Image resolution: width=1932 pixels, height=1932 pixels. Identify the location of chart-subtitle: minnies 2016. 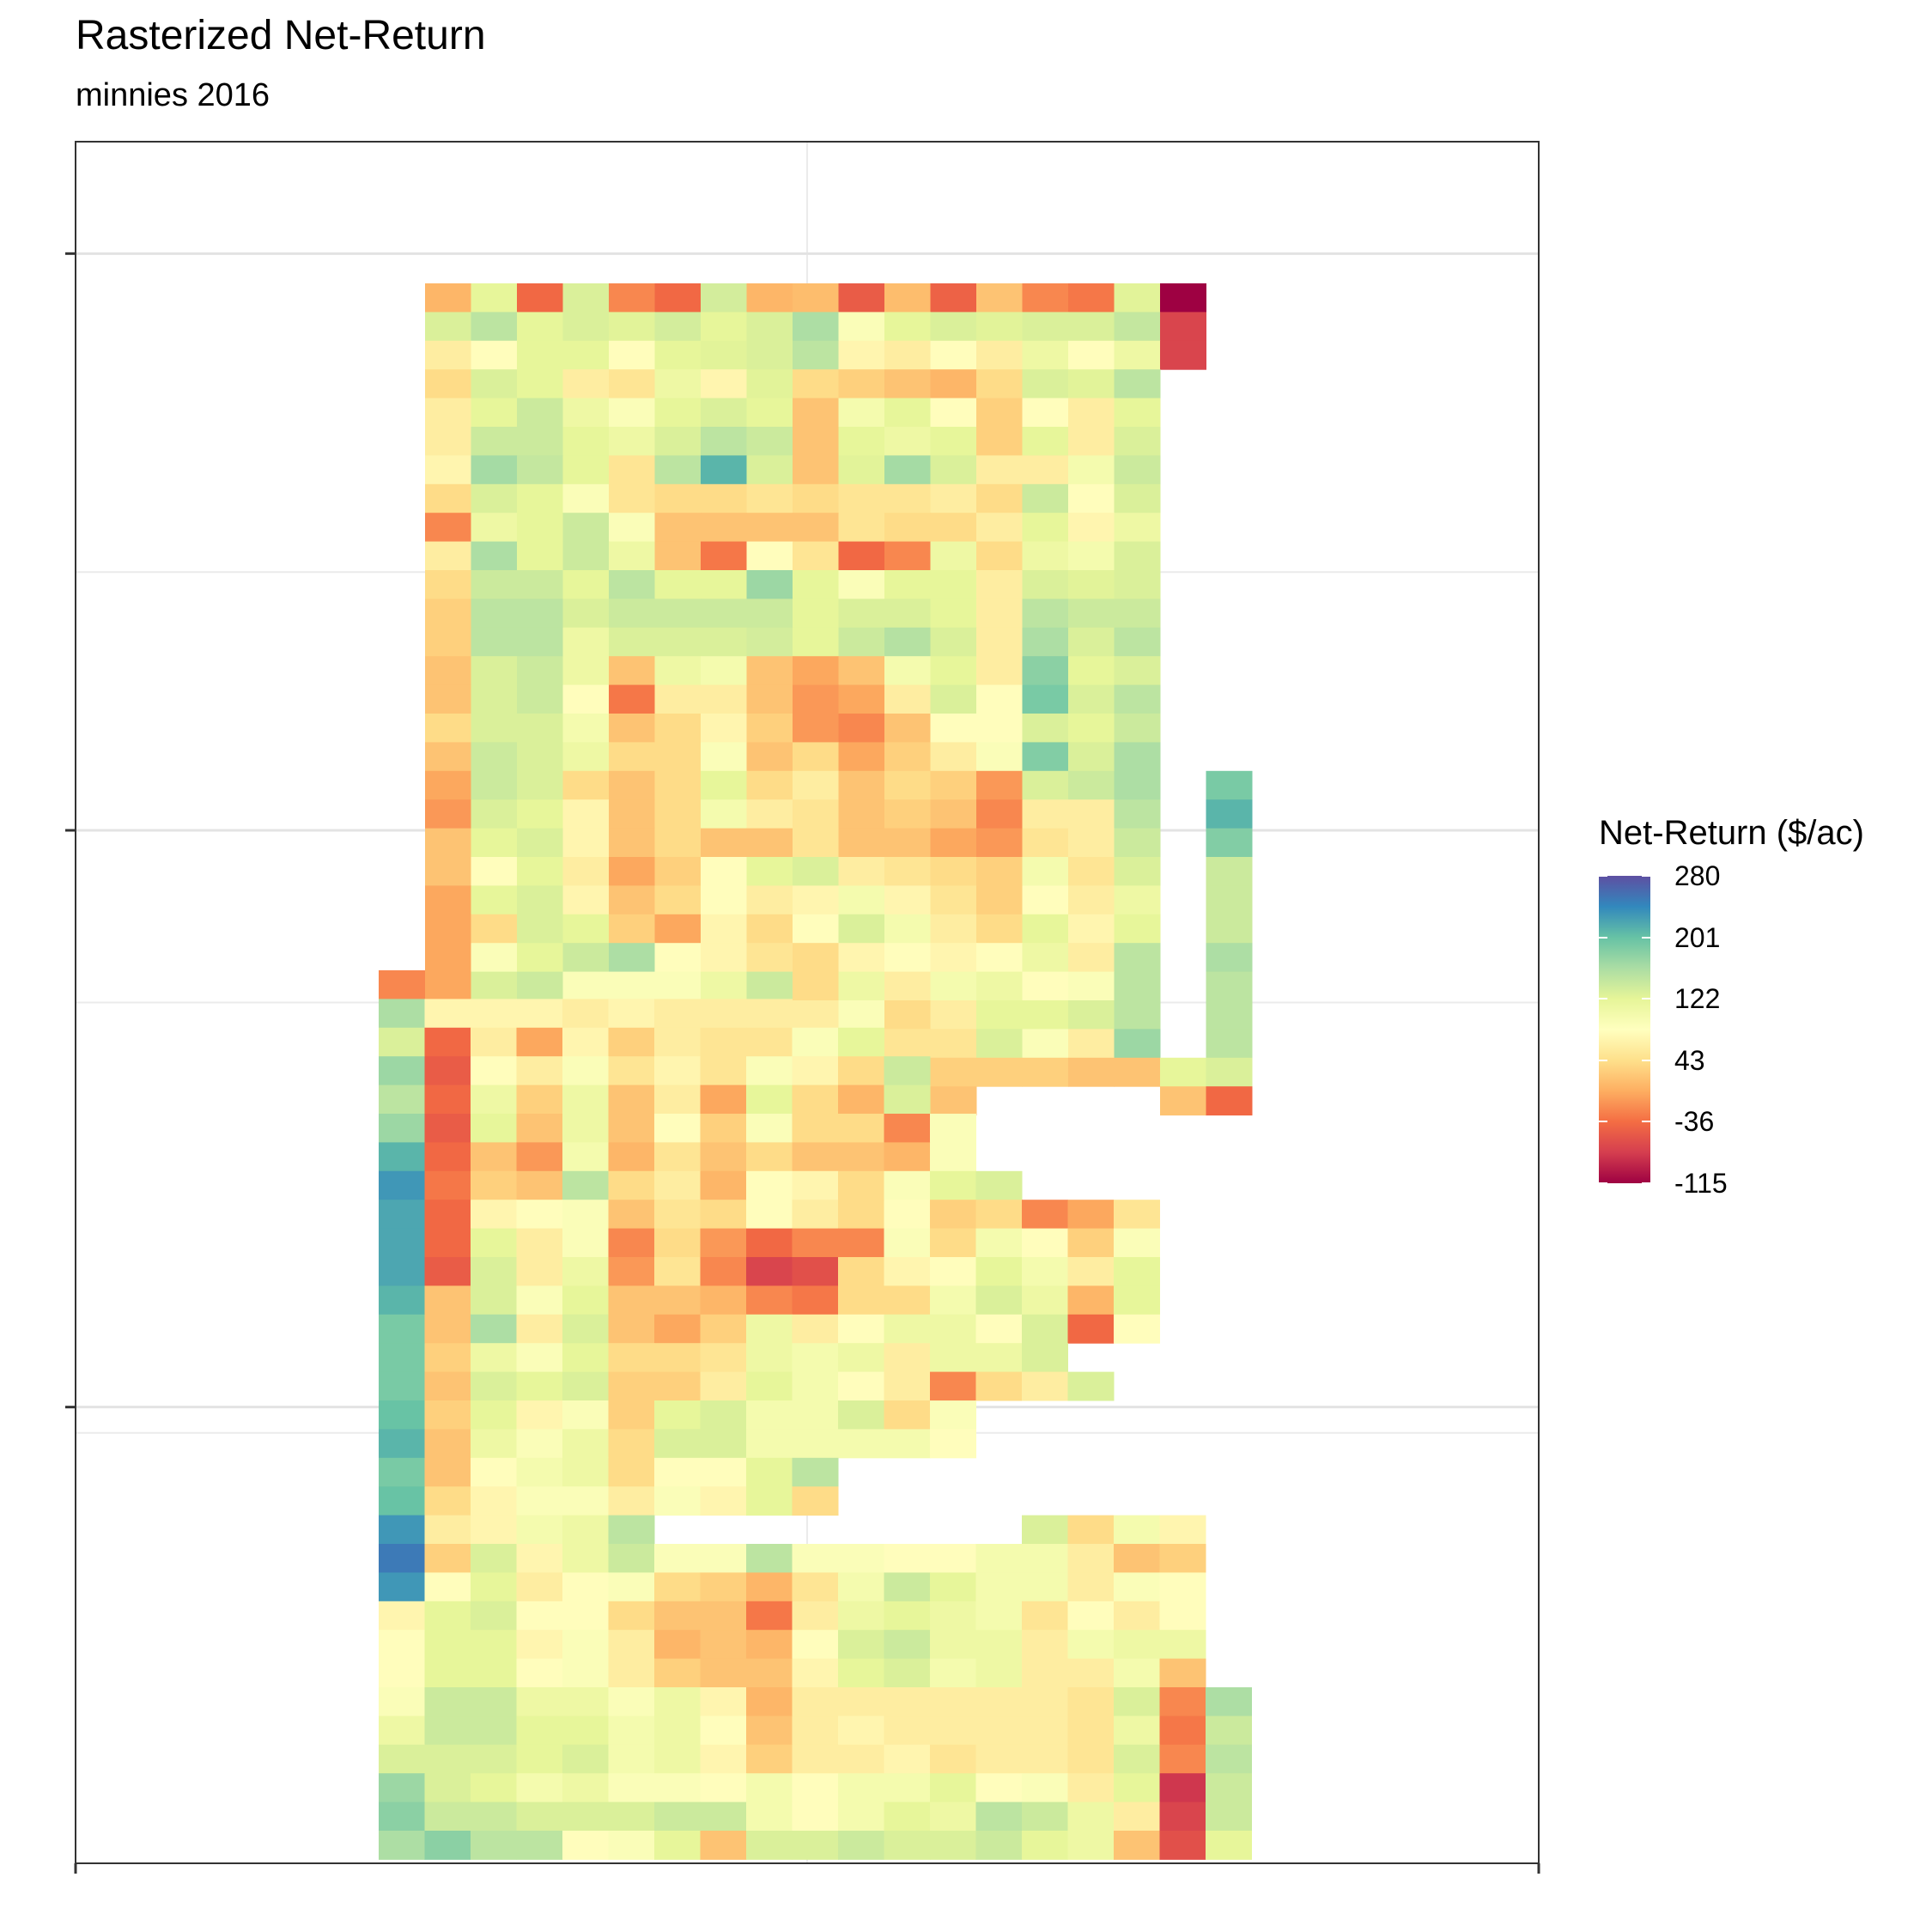
(173, 95).